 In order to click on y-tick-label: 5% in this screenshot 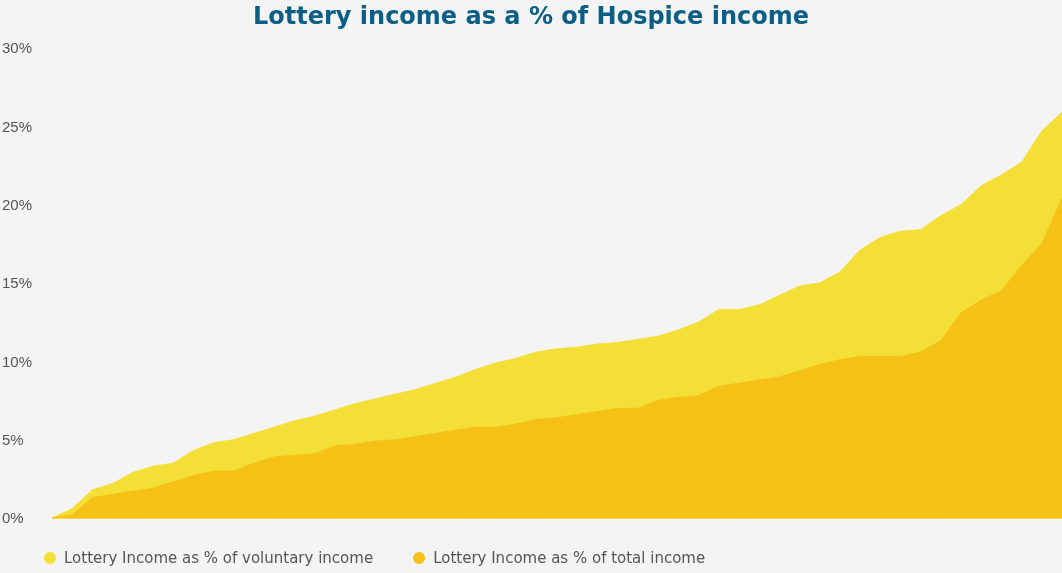, I will do `click(13, 439)`.